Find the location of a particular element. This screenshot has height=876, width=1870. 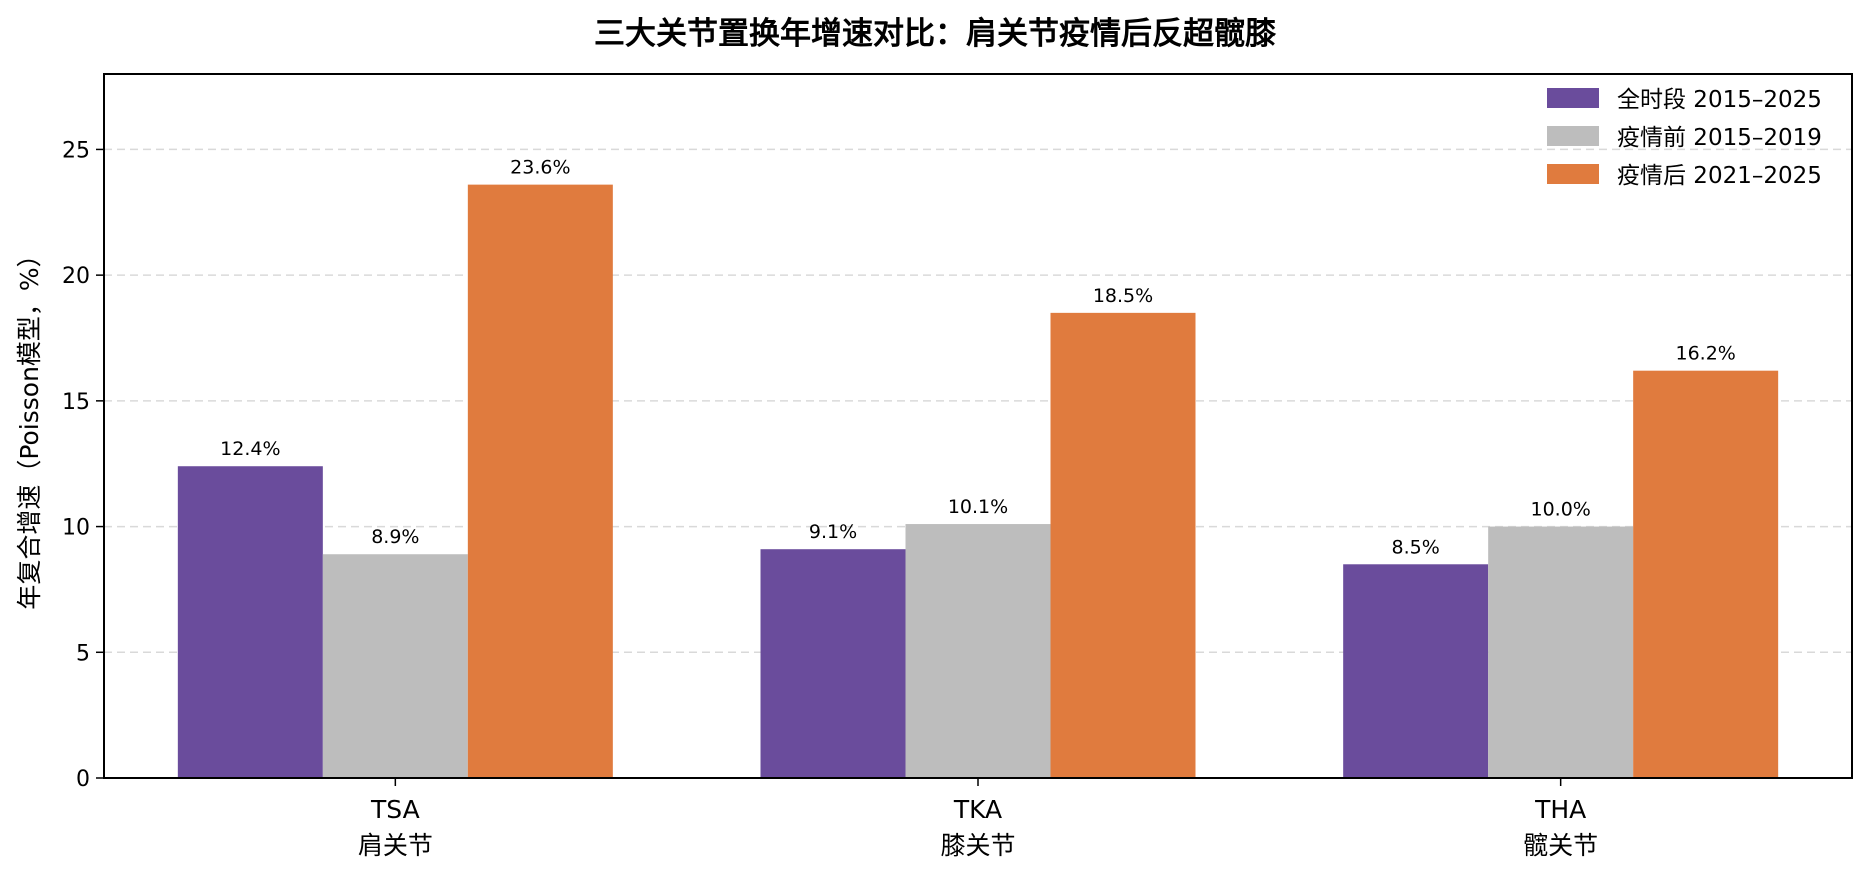

y-tick-label: 0 is located at coordinates (83, 779).